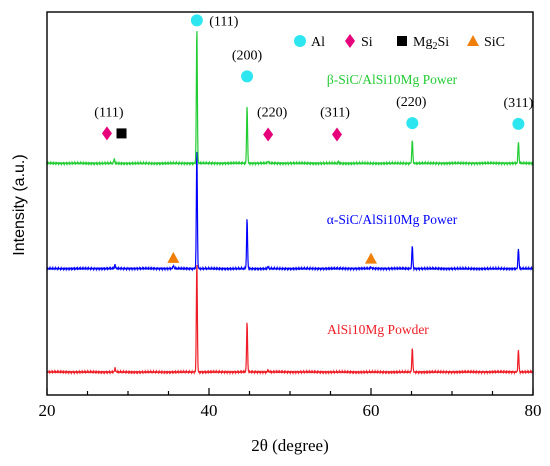 The width and height of the screenshot is (550, 466). I want to click on hkl-label: (200), so click(247, 55).